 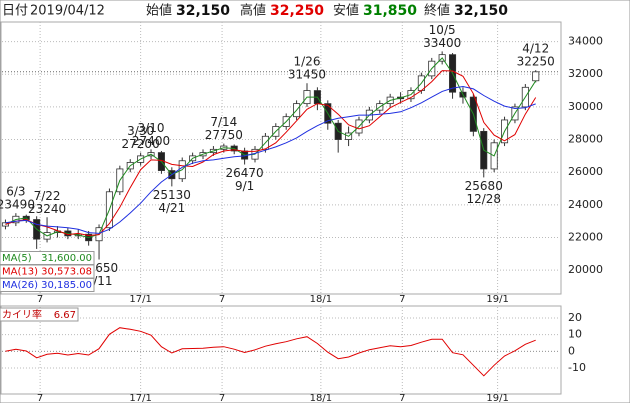 What do you see at coordinates (307, 75) in the screenshot?
I see `annotation-value: 31450` at bounding box center [307, 75].